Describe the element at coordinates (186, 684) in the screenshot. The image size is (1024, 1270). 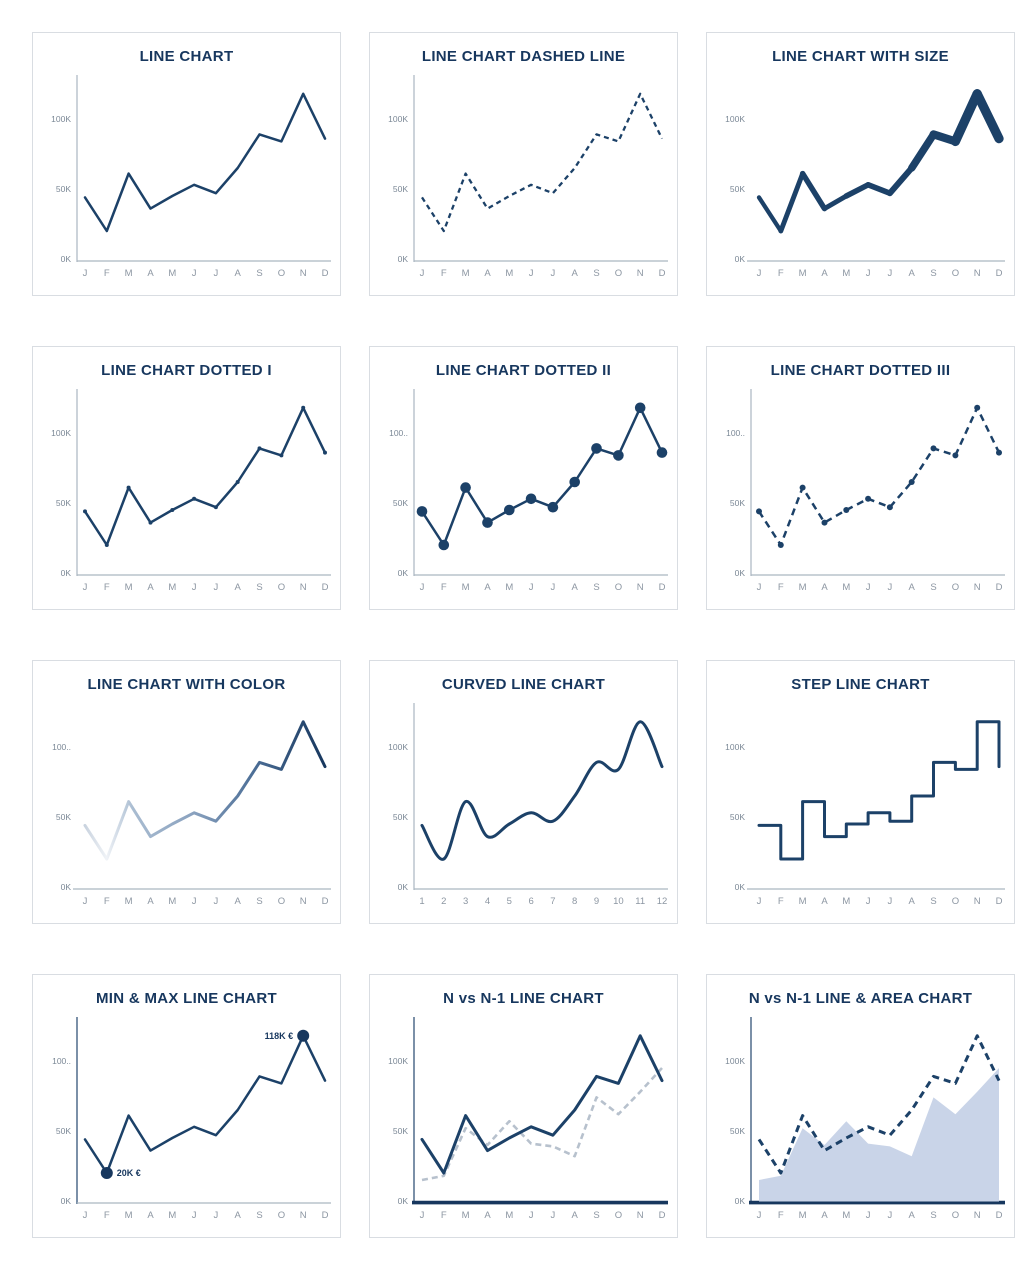
I see `chart-title: LINE CHART WITH COLOR` at that location.